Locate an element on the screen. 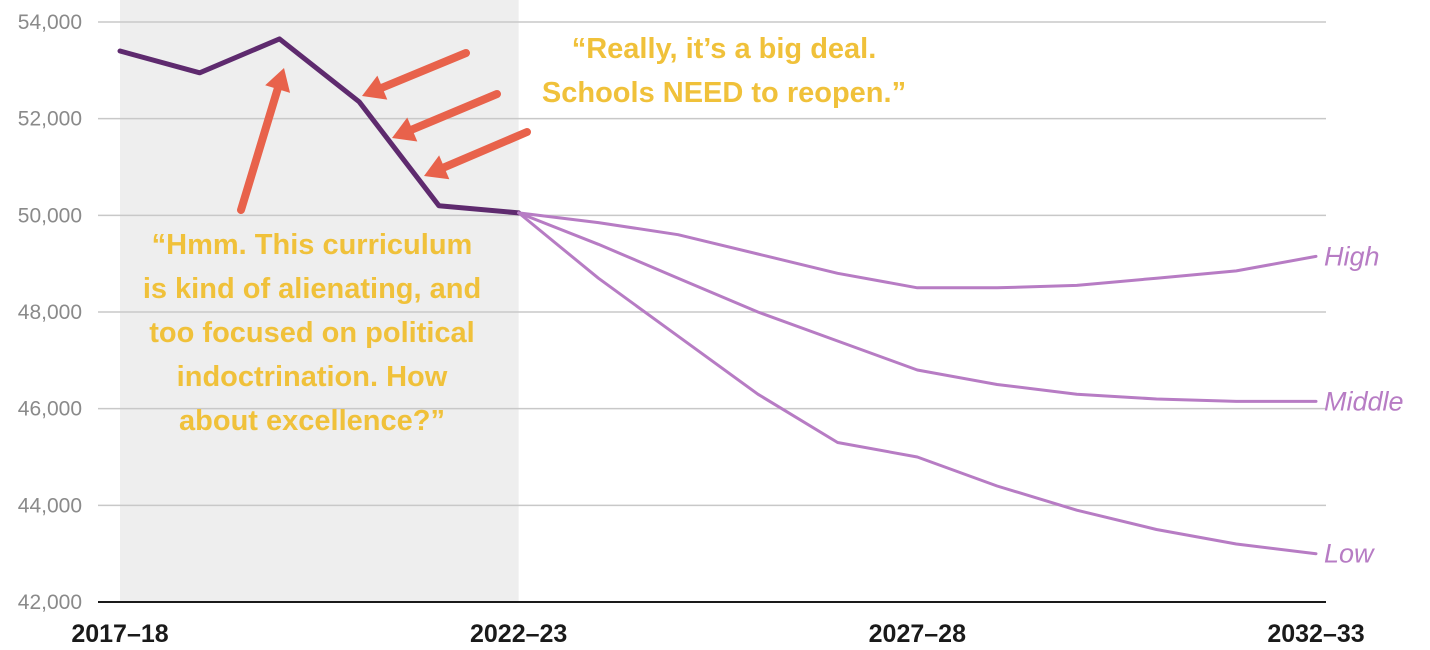  annotation-text-line: about excellence?” is located at coordinates (312, 421).